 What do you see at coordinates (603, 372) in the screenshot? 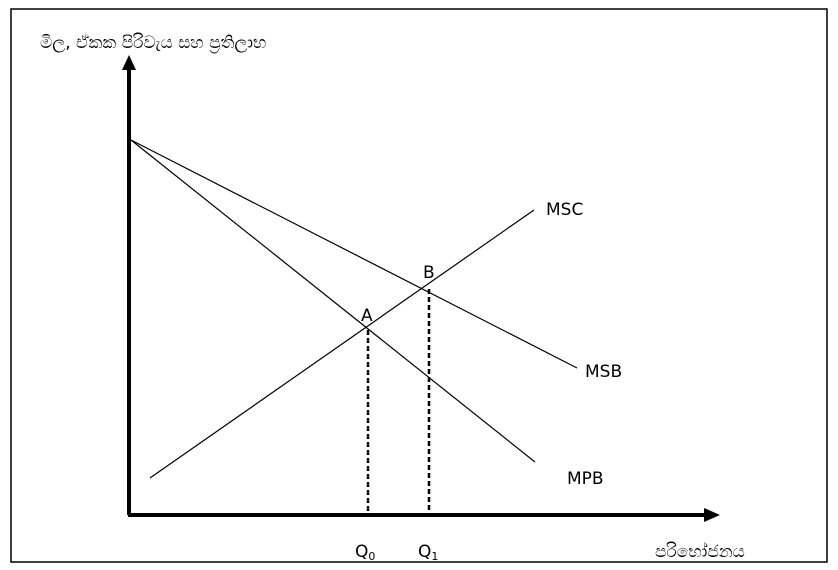
I see `msb-label: MSB` at bounding box center [603, 372].